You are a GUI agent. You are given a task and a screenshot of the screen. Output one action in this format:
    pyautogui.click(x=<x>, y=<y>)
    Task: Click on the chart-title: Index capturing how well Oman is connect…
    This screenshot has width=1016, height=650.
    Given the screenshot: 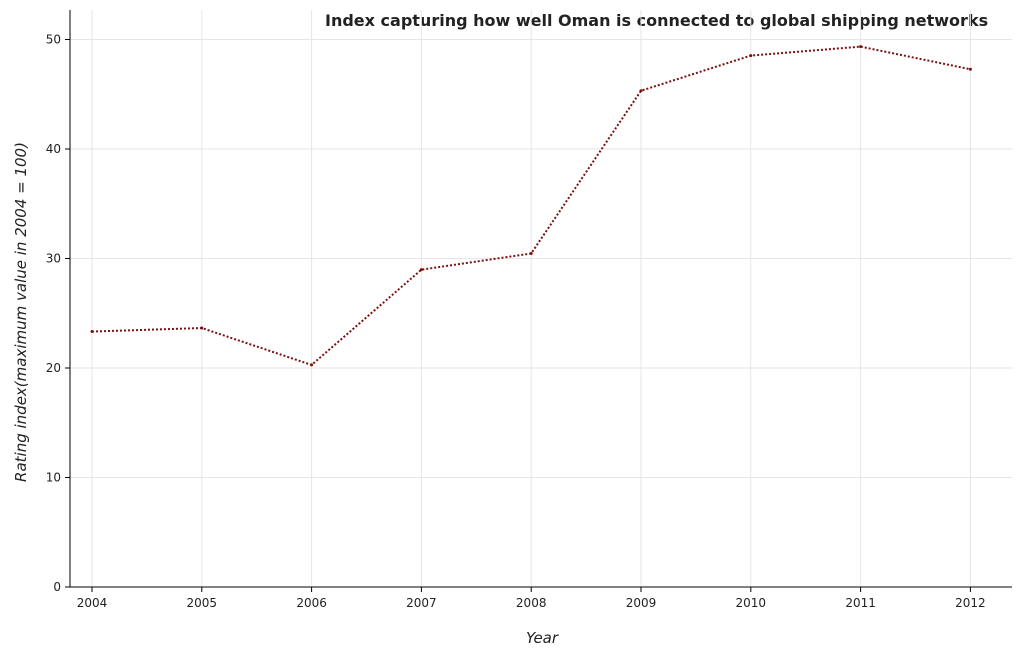 What is the action you would take?
    pyautogui.click(x=656, y=20)
    